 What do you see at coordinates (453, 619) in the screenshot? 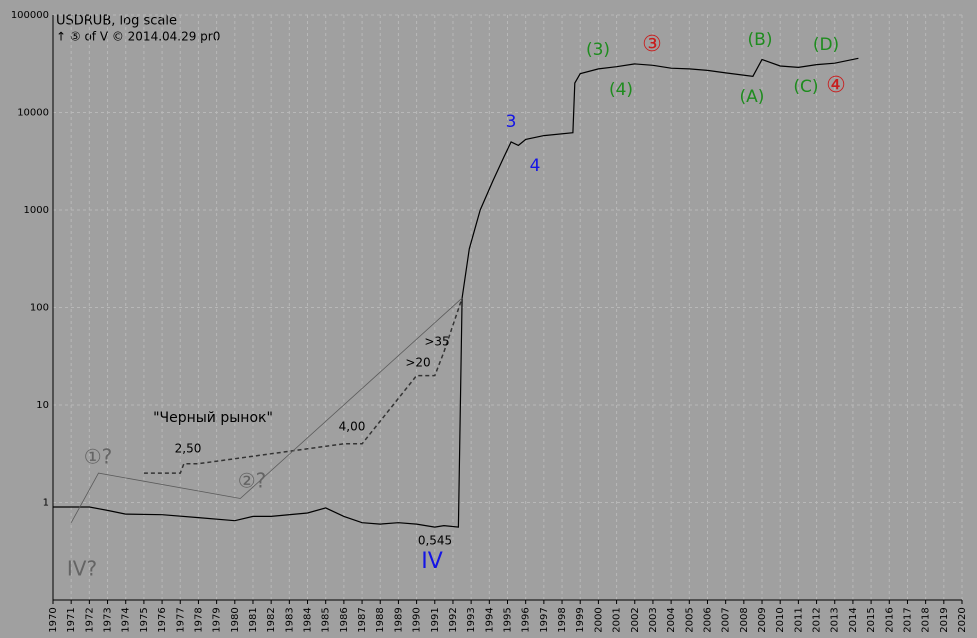
I see `x-tick-label: 1992` at bounding box center [453, 619].